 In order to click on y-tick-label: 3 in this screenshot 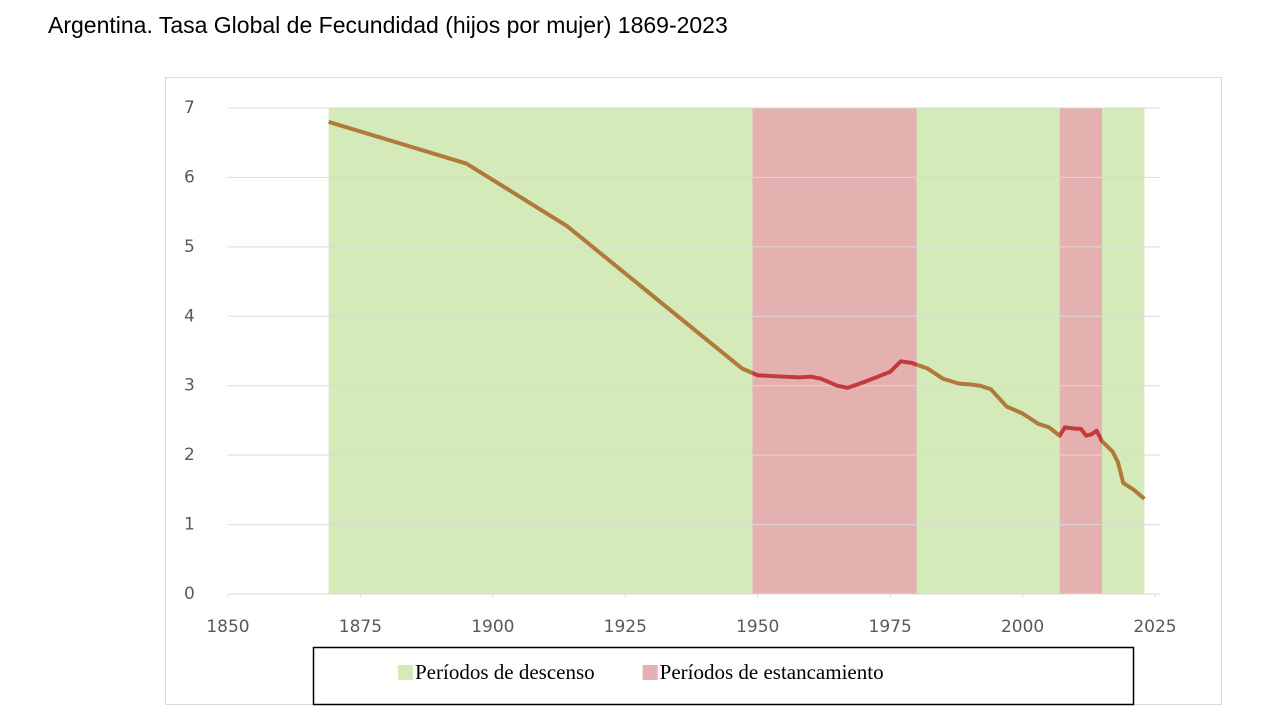, I will do `click(189, 386)`.